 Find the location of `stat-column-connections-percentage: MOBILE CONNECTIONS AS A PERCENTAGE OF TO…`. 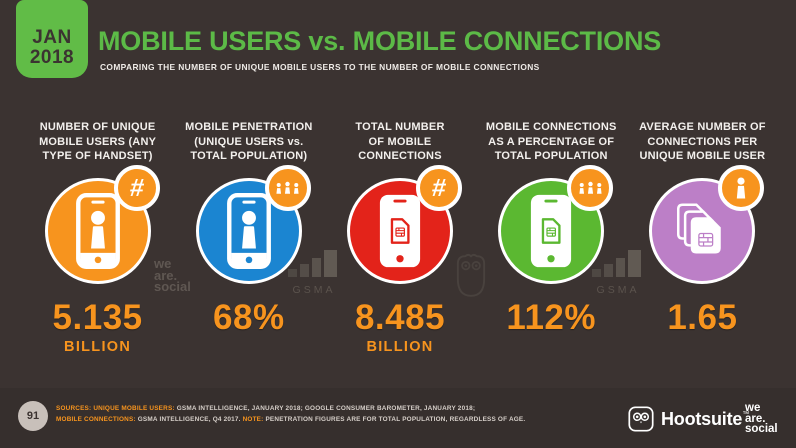

stat-column-connections-percentage: MOBILE CONNECTIONS AS A PERCENTAGE OF TO… is located at coordinates (551, 237).